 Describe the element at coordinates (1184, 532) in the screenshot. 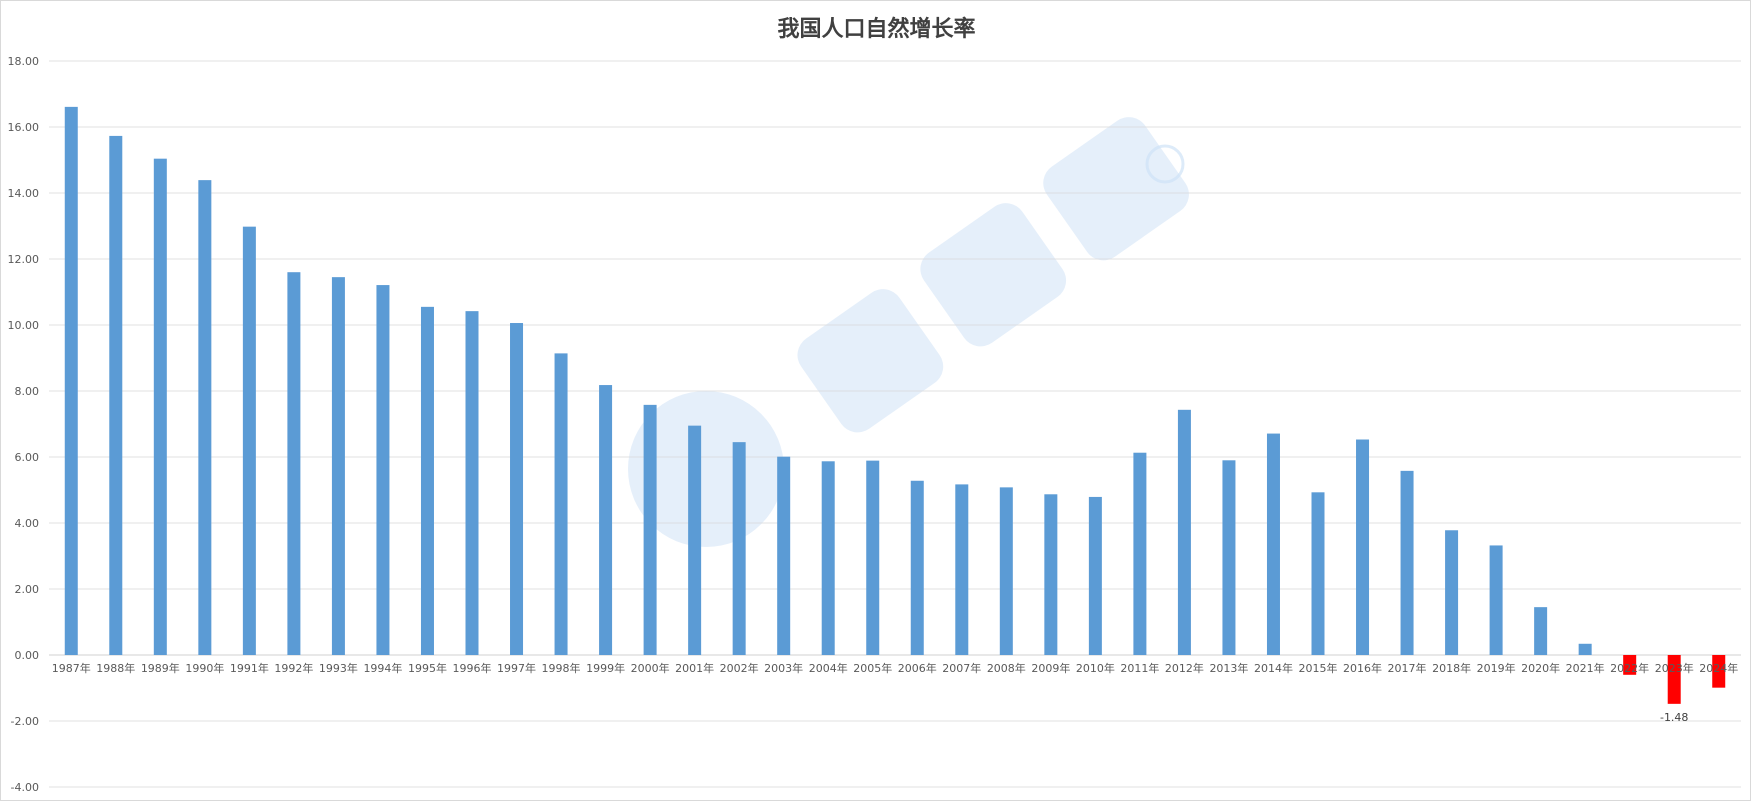

I see `bar-2012年` at that location.